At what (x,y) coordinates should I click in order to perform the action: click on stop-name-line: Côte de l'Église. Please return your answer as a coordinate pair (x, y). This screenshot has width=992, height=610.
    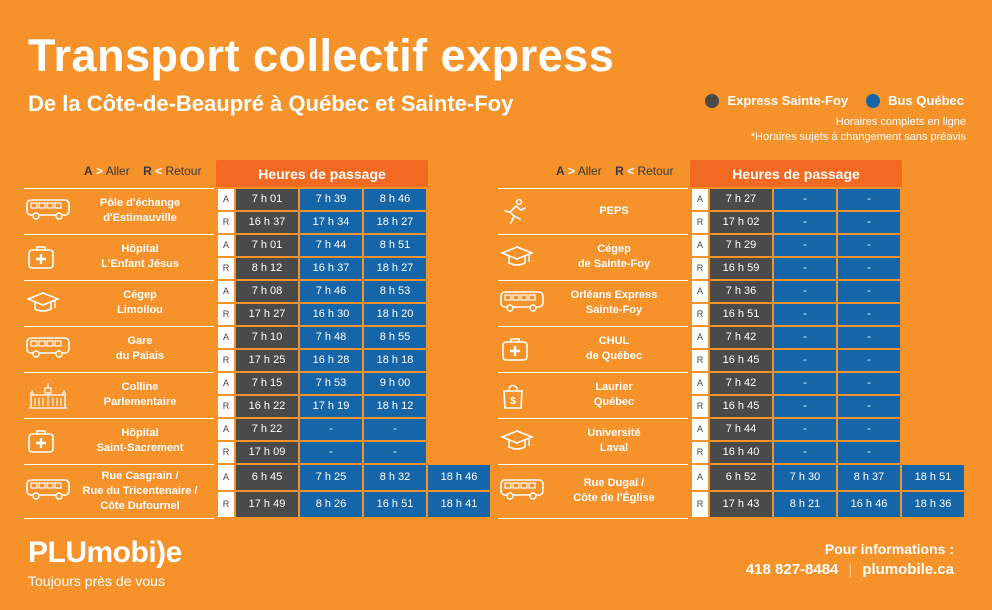
    Looking at the image, I should click on (614, 498).